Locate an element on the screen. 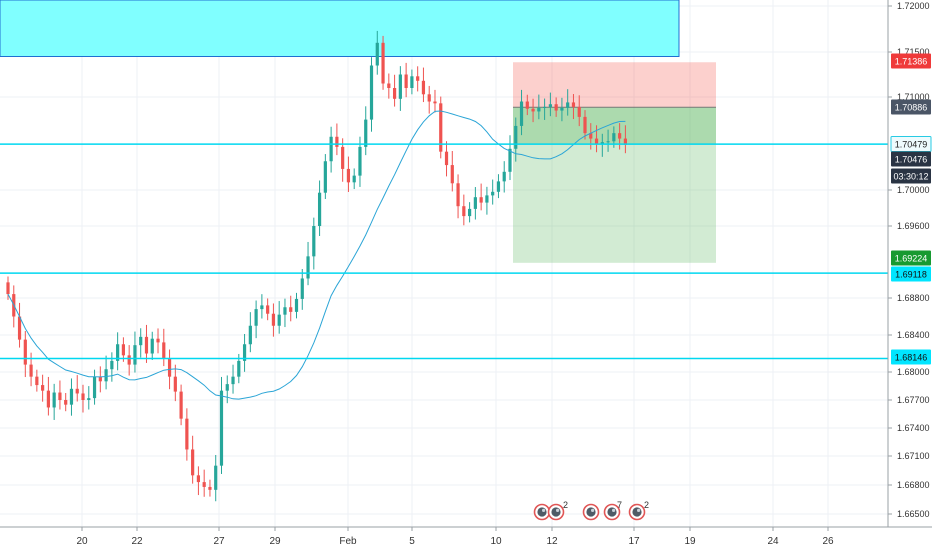 The image size is (932, 550). time-axis-label: 20 is located at coordinates (82, 541).